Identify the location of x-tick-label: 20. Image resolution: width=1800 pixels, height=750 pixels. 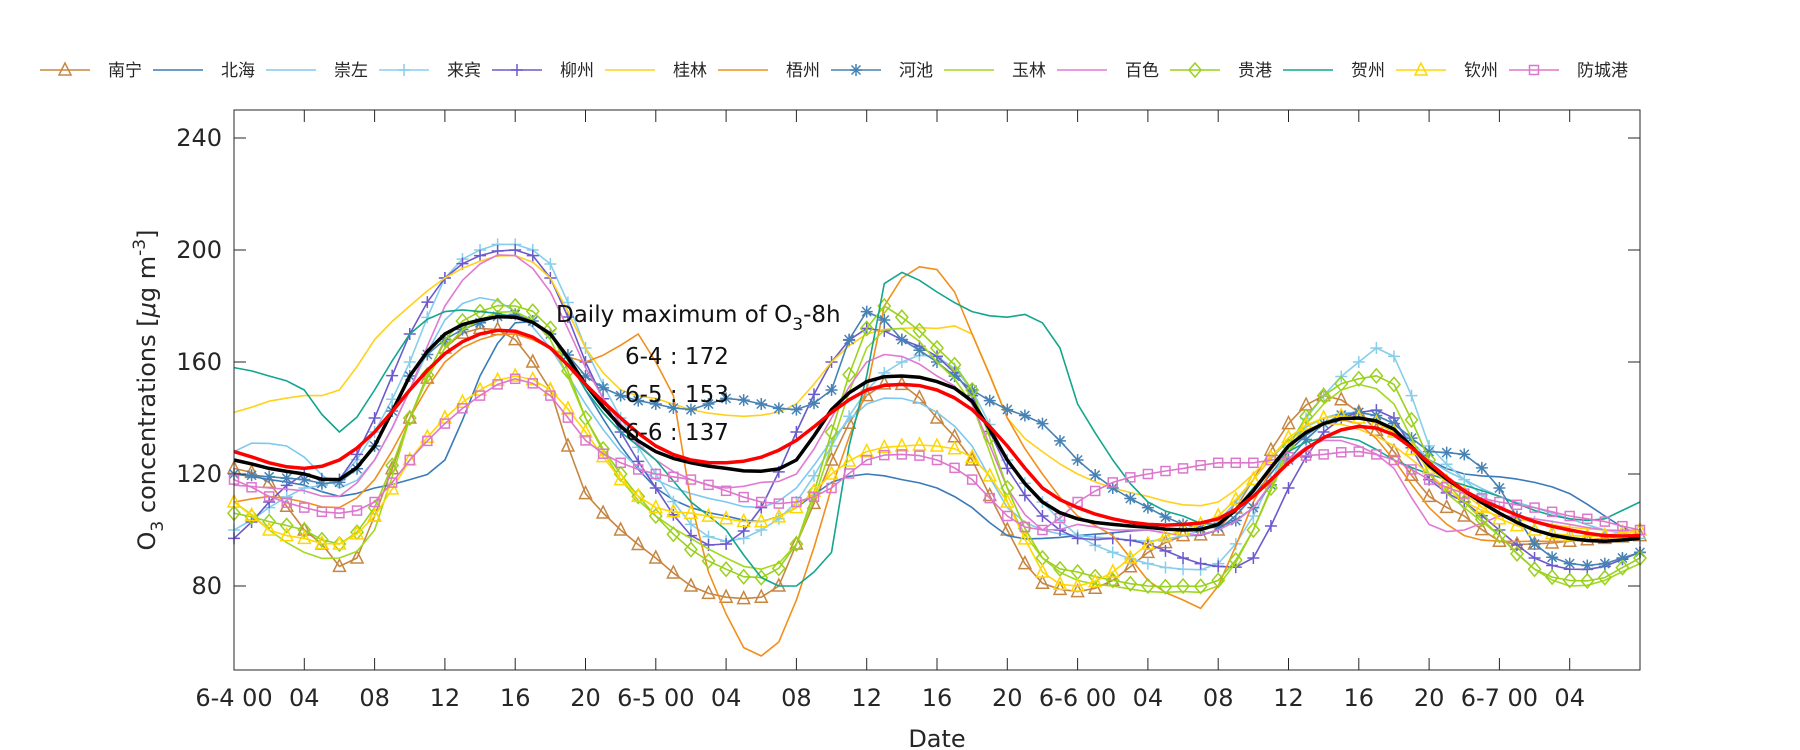
(1429, 698).